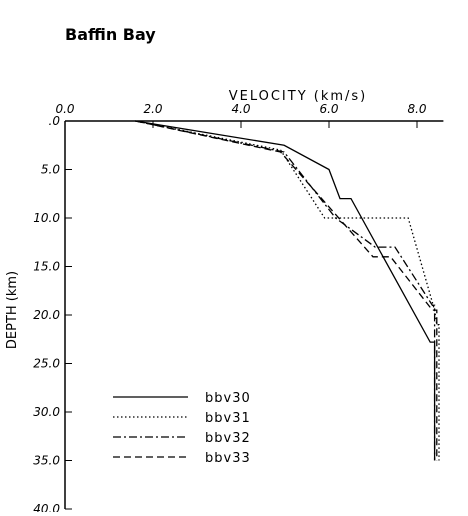  I want to click on y-axis-label: DEPTH (km), so click(12, 310).